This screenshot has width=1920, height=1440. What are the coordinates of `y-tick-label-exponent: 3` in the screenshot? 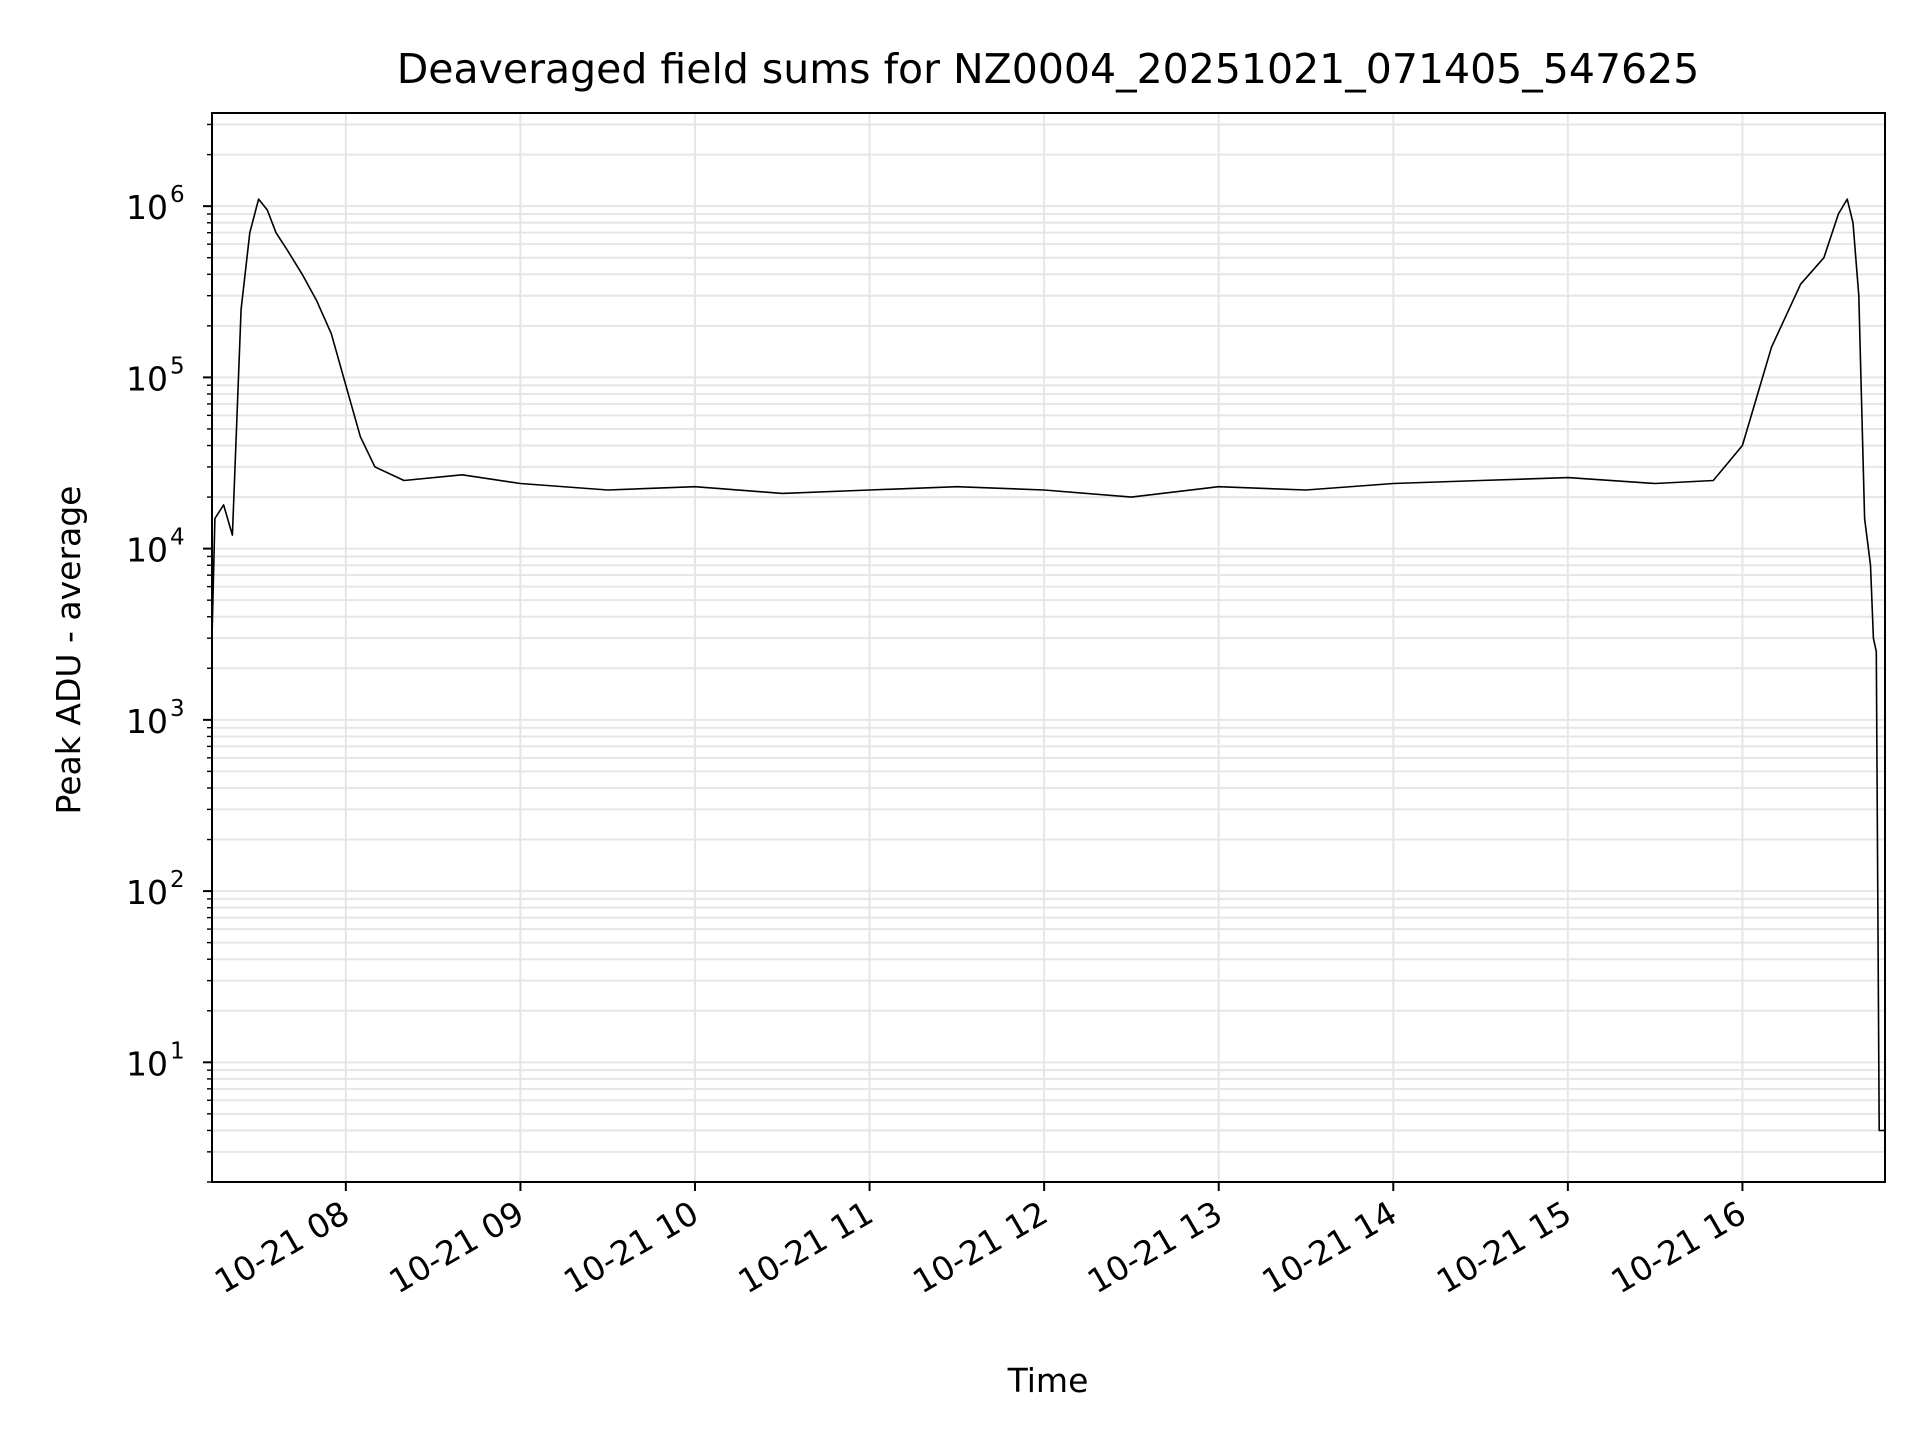 It's located at (177, 709).